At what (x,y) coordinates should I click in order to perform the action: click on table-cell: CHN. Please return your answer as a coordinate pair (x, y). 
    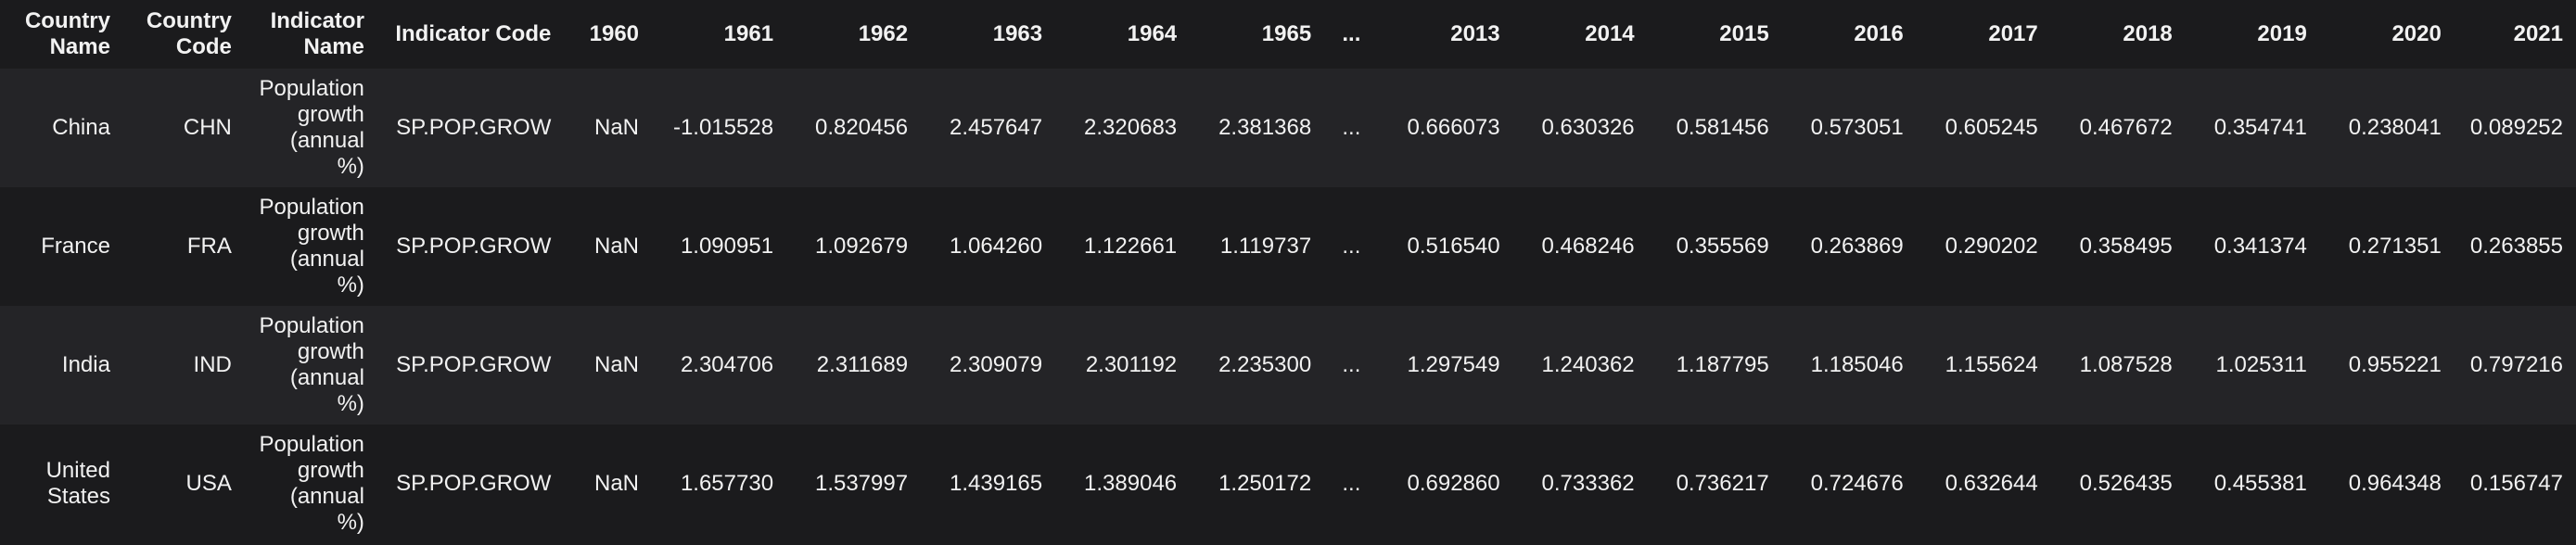
    Looking at the image, I should click on (183, 128).